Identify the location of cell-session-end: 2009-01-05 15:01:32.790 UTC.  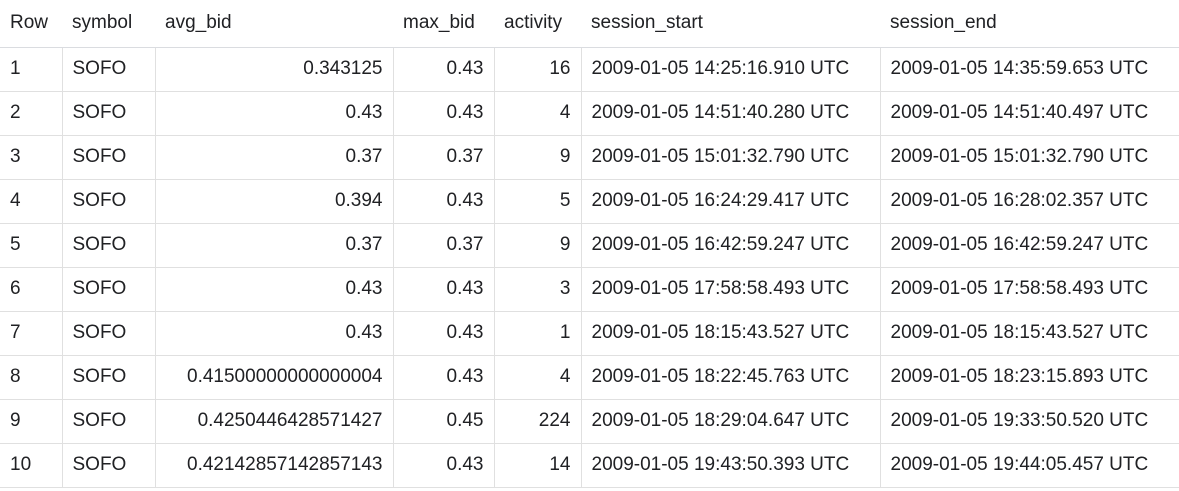
(1029, 157).